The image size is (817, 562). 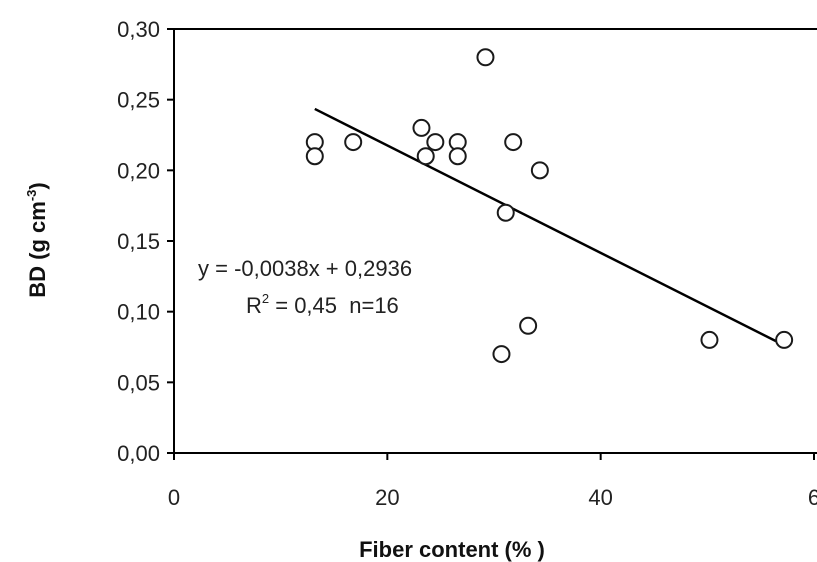 What do you see at coordinates (31, 196) in the screenshot?
I see `y-axis-title-sup: -3` at bounding box center [31, 196].